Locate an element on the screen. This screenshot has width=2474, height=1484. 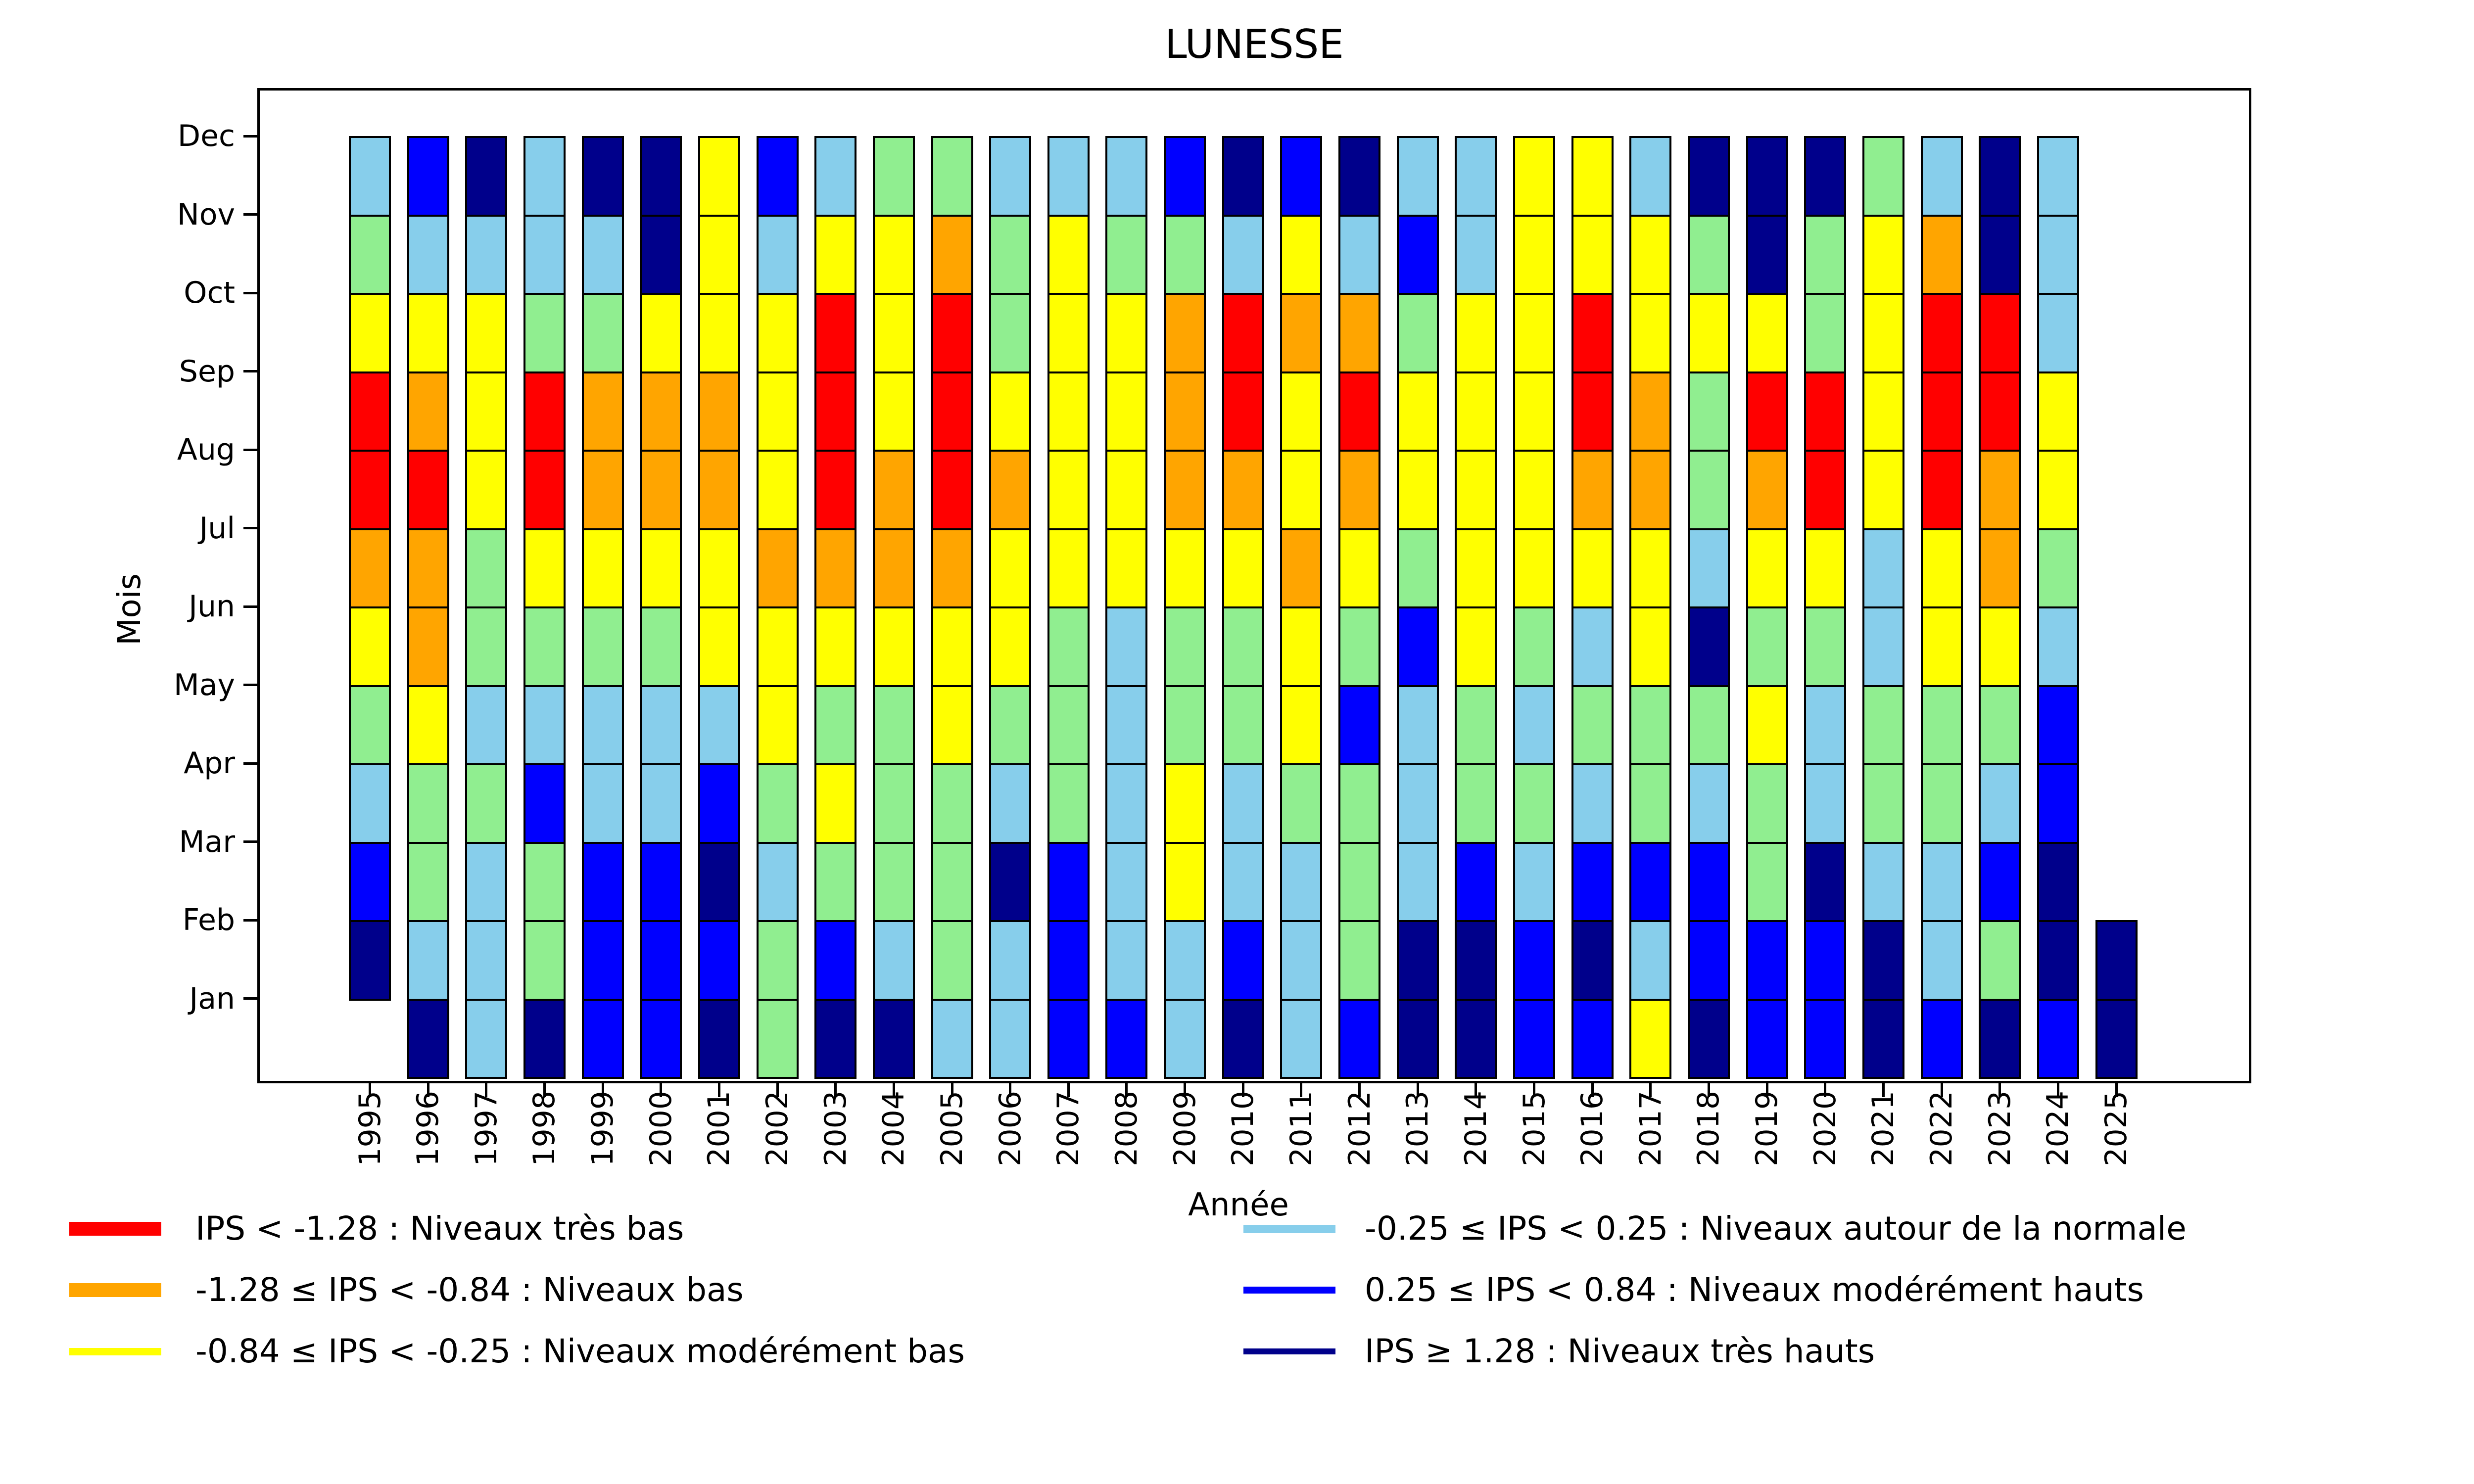
year-tick-label: 2024 is located at coordinates (2058, 1128).